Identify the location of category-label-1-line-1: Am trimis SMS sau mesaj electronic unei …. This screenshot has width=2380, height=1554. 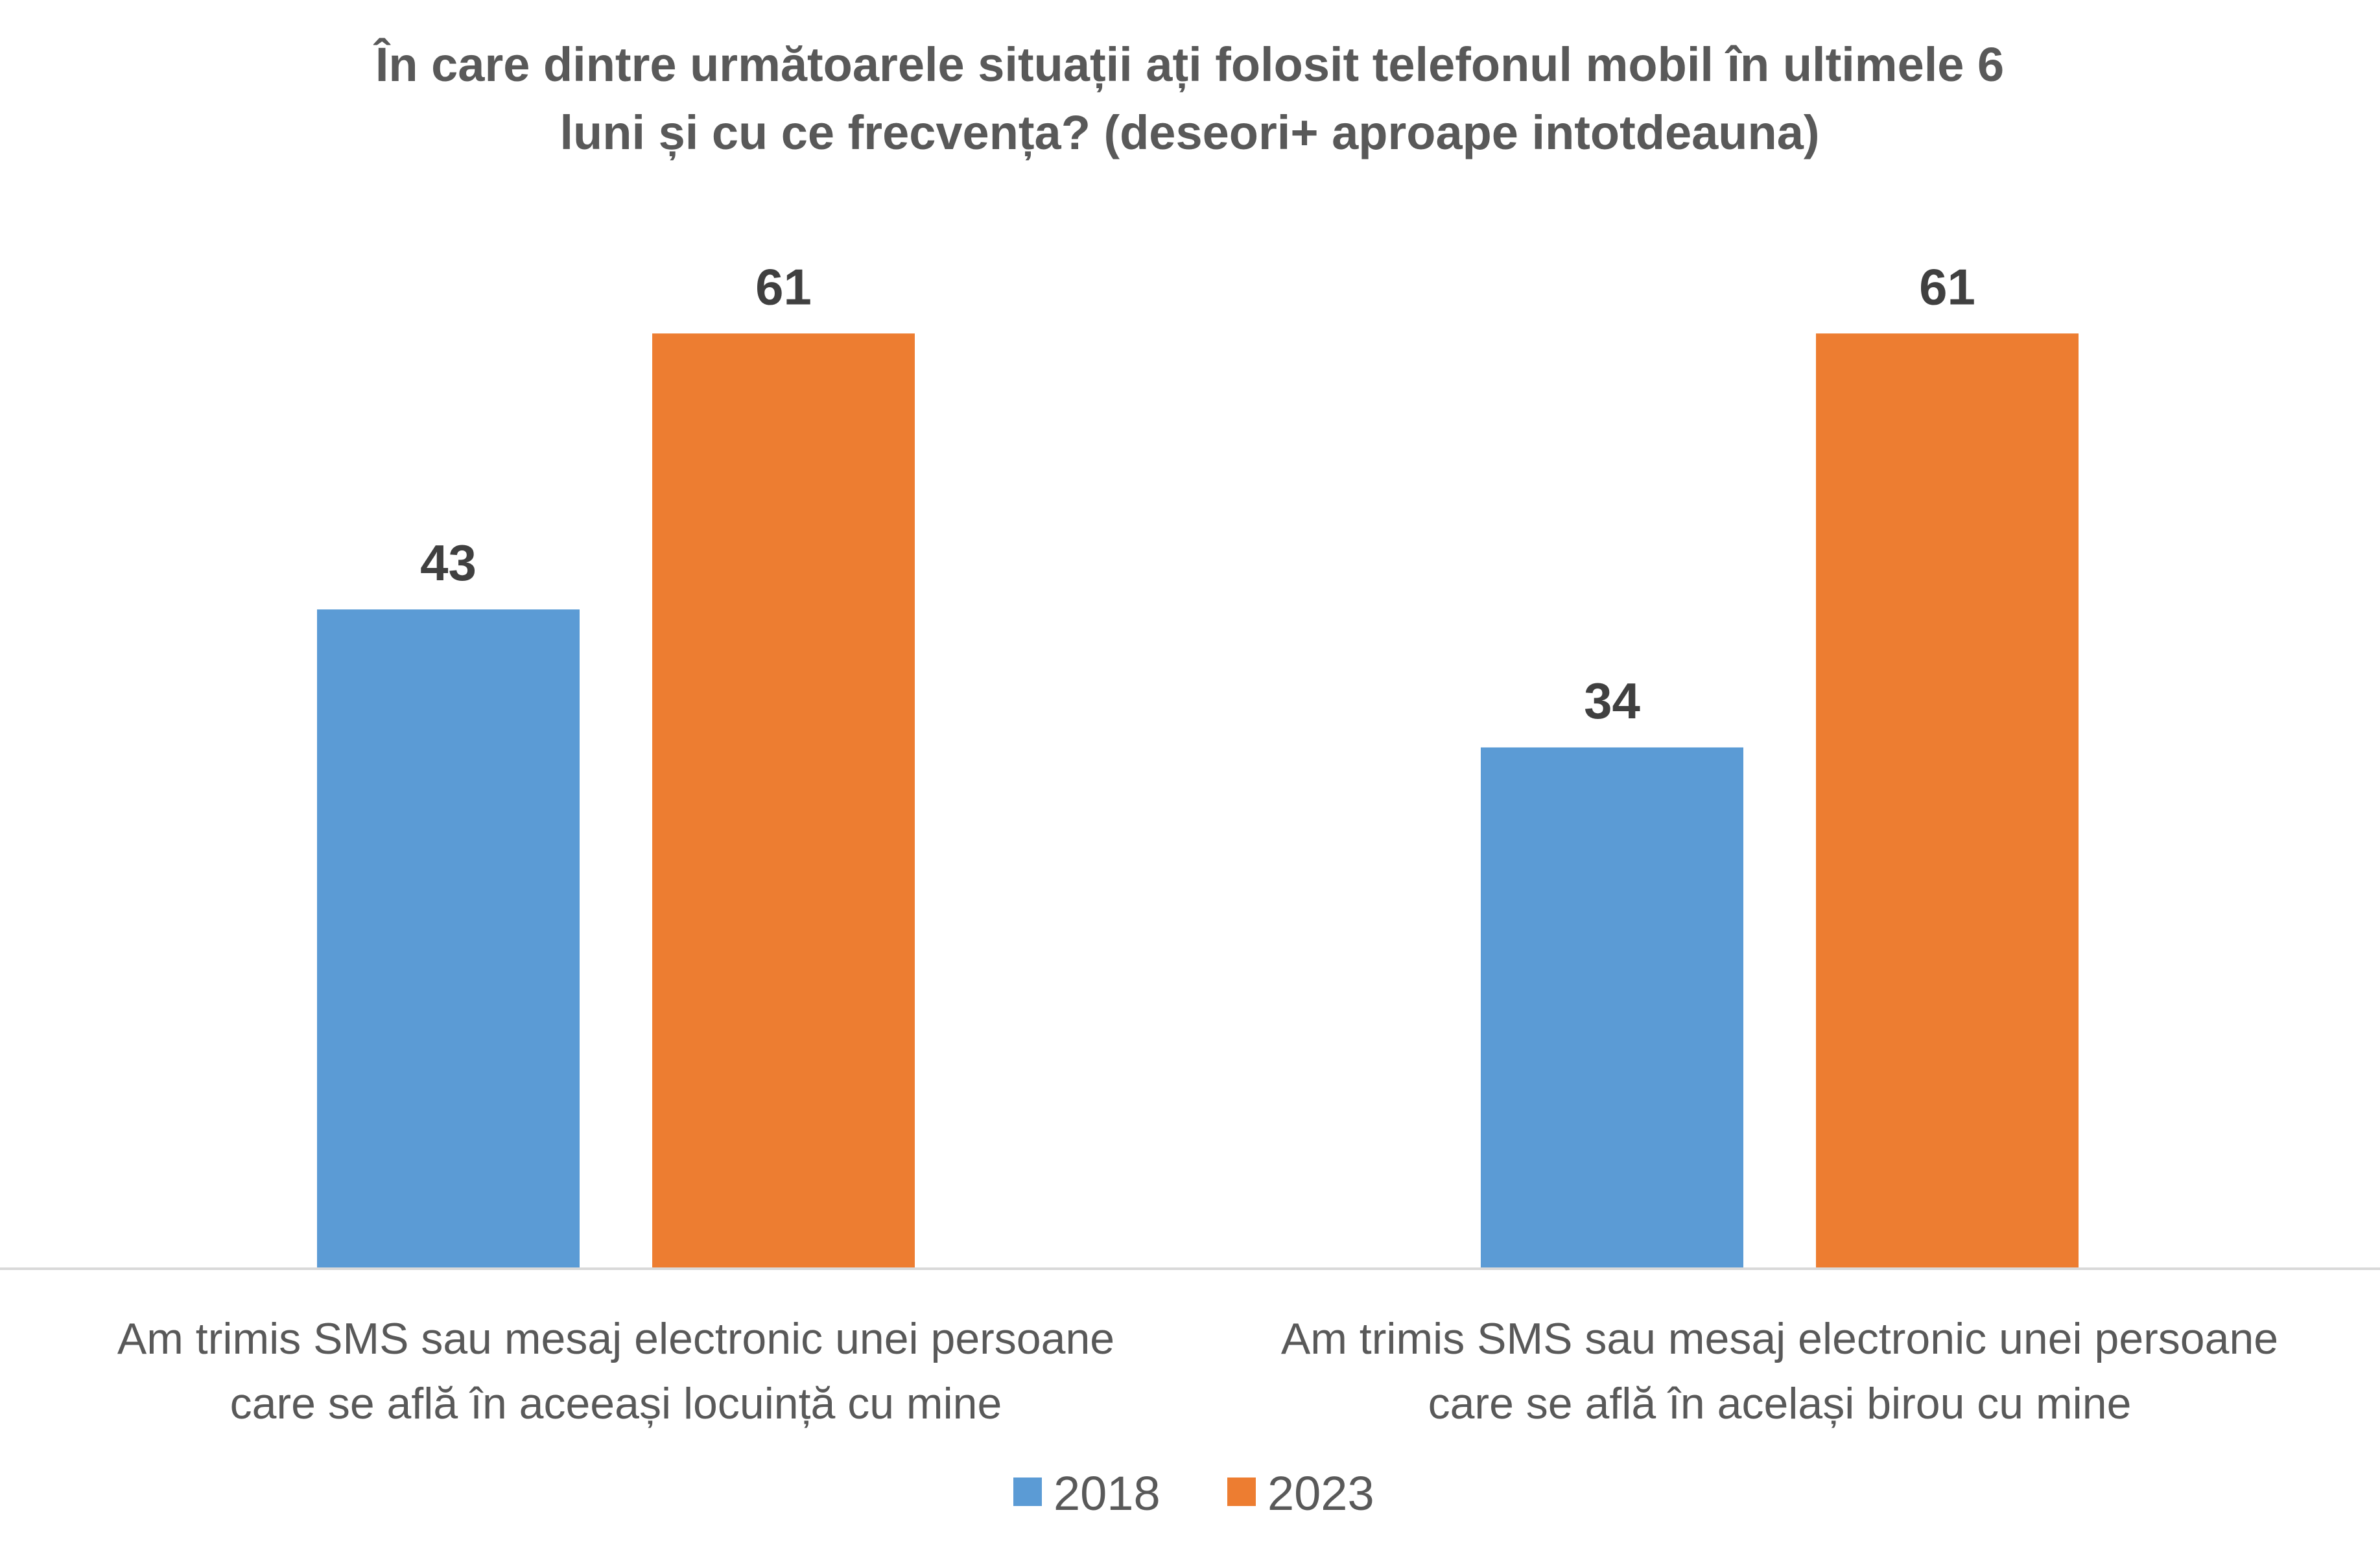
(615, 1338).